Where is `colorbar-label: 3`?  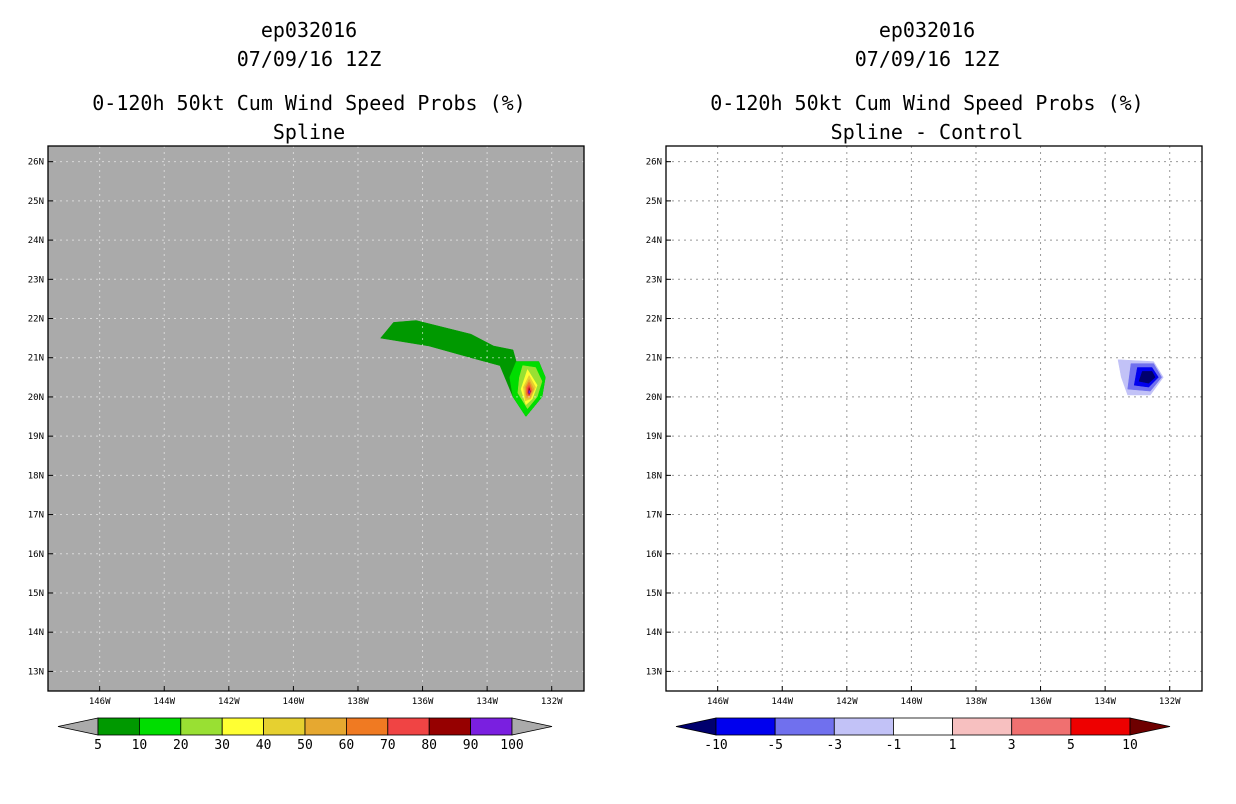 colorbar-label: 3 is located at coordinates (1012, 745).